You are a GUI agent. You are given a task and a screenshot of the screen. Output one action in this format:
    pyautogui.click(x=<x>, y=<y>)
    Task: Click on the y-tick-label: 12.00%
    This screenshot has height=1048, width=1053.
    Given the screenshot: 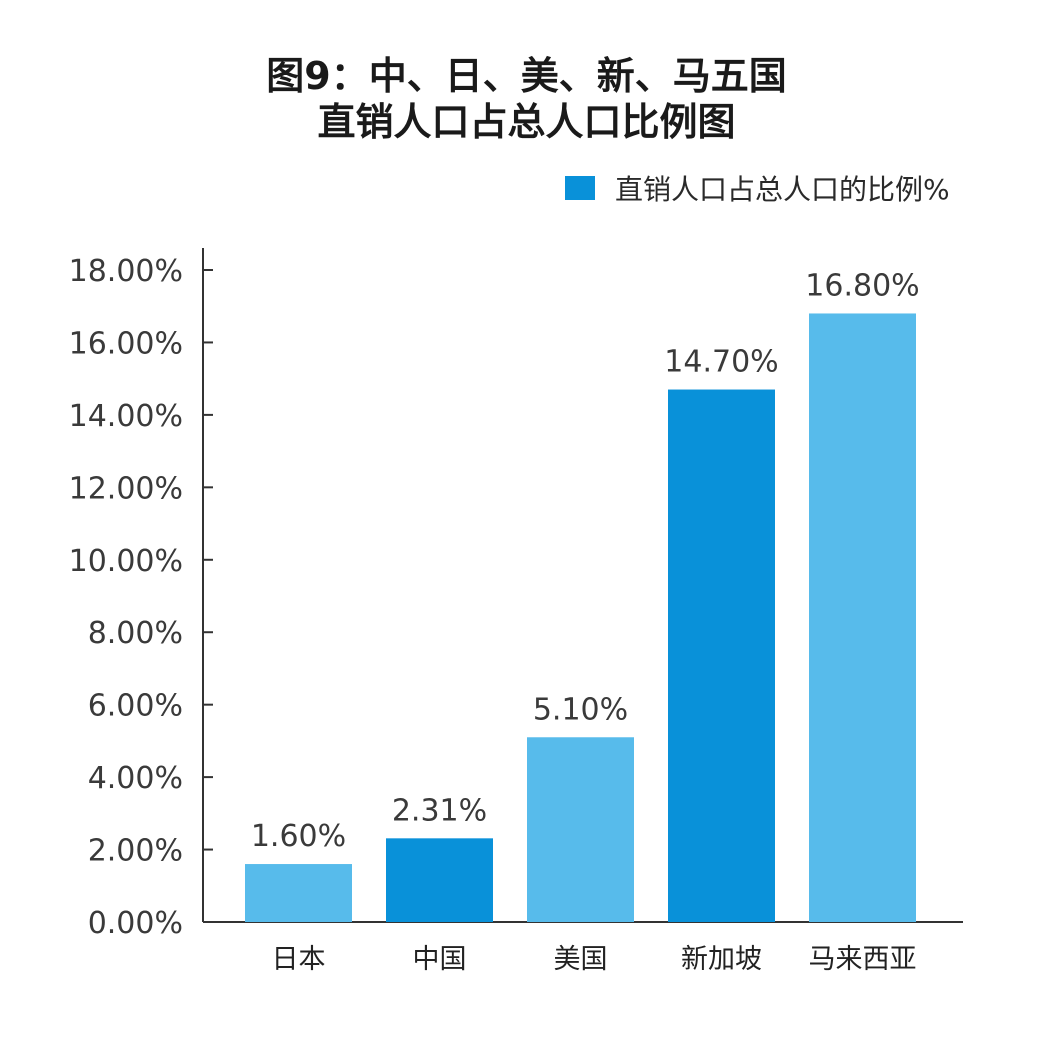 What is the action you would take?
    pyautogui.click(x=126, y=488)
    